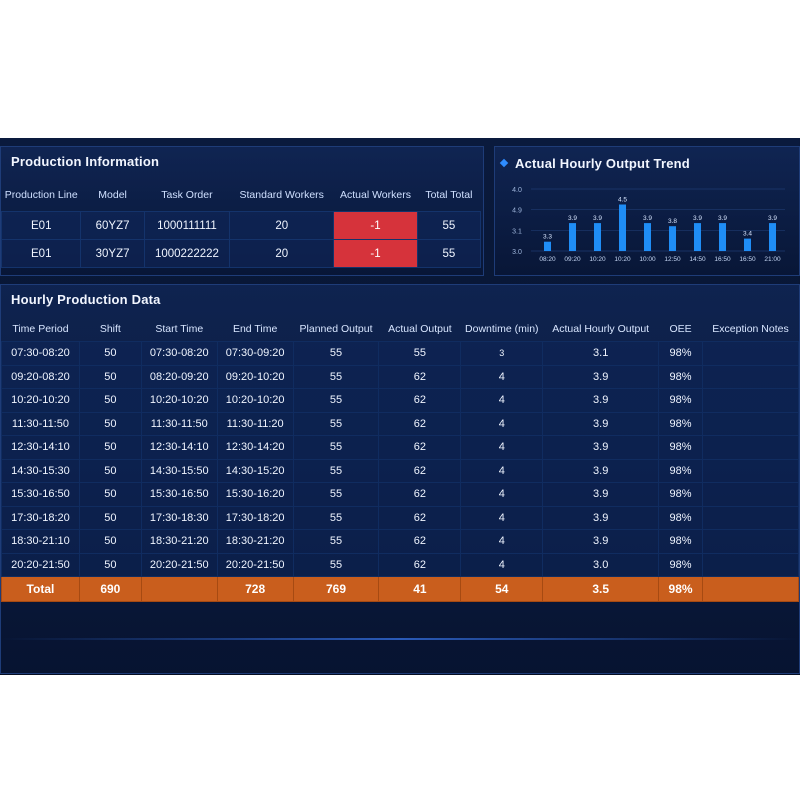 This screenshot has height=800, width=800. What do you see at coordinates (179, 589) in the screenshot?
I see `total-cell` at bounding box center [179, 589].